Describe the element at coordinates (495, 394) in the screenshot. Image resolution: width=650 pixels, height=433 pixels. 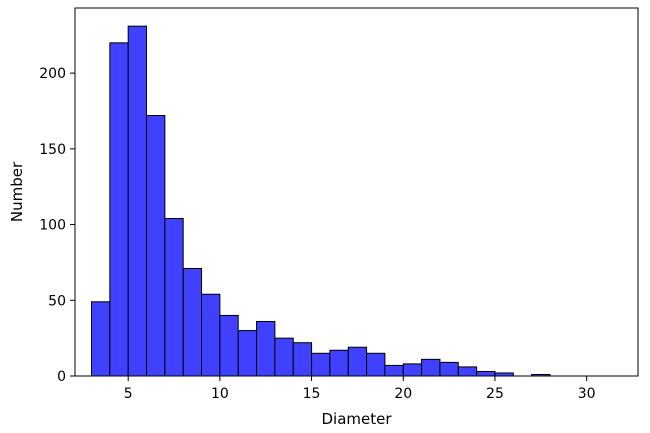
I see `x-tick-label: 25` at that location.